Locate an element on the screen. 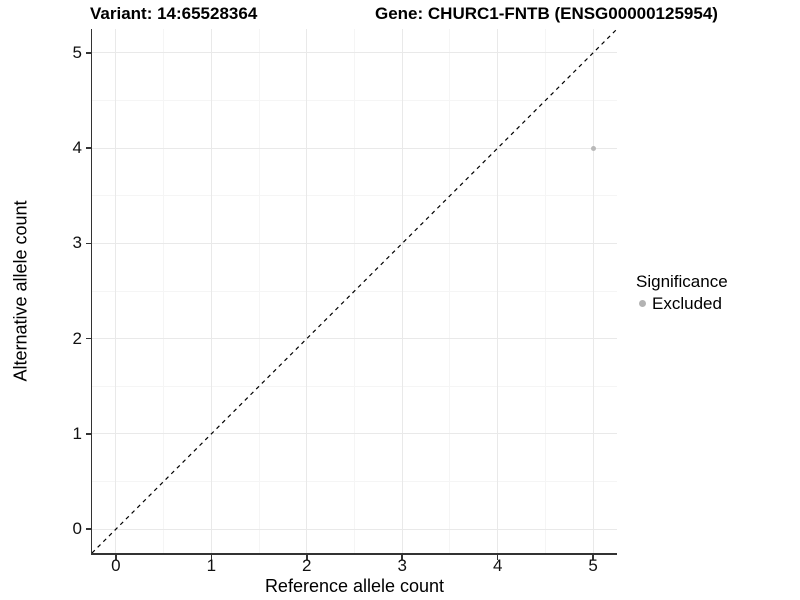  y-axis-title: Alternative allele count is located at coordinates (20, 291).